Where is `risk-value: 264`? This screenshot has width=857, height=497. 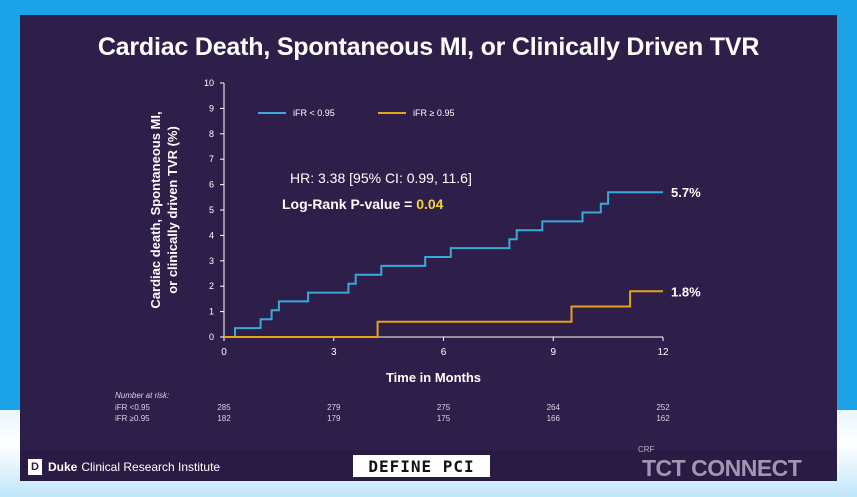 risk-value: 264 is located at coordinates (554, 407).